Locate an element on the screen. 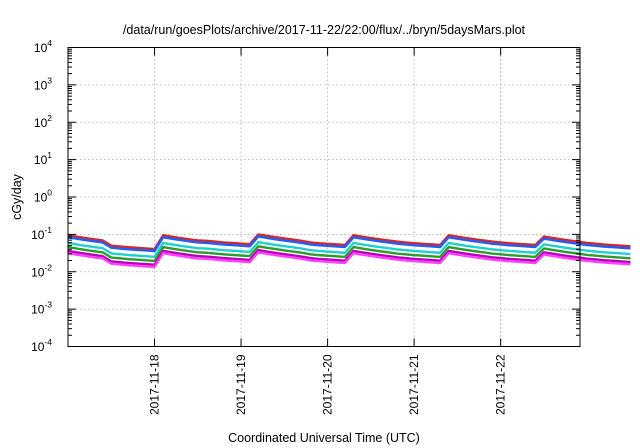 Image resolution: width=640 pixels, height=448 pixels. y-tick-label: 10⁴ is located at coordinates (43, 46).